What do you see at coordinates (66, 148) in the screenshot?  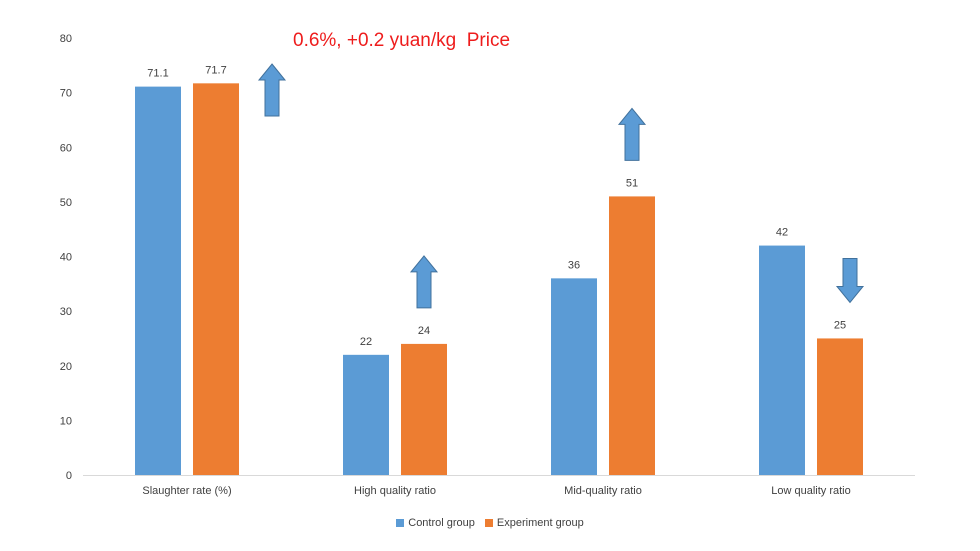 I see `y-tick-label: 60` at bounding box center [66, 148].